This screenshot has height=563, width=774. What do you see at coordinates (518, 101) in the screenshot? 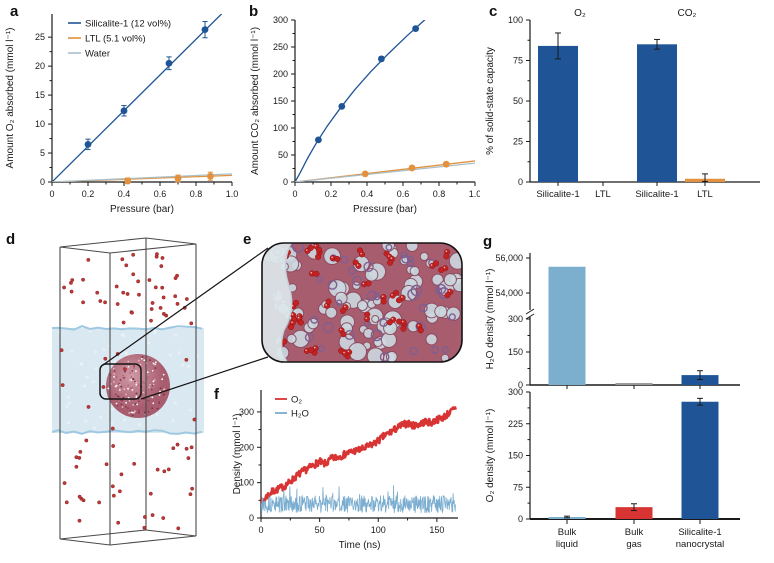
I see `y-tick-label: 50` at bounding box center [518, 101].